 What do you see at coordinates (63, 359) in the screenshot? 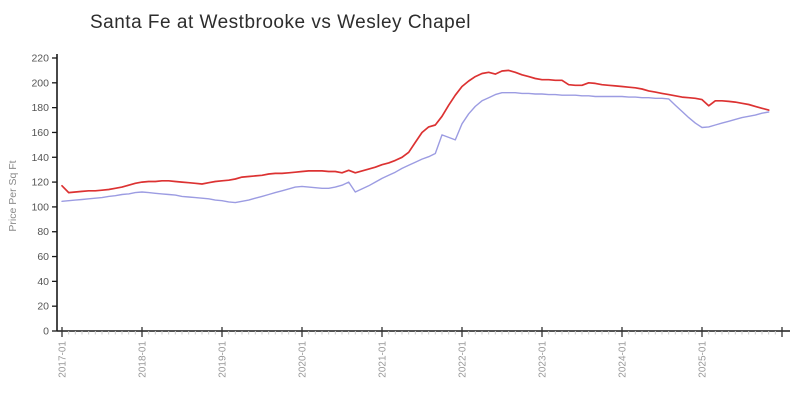
I see `x-tick-label: 2017-01` at bounding box center [63, 359].